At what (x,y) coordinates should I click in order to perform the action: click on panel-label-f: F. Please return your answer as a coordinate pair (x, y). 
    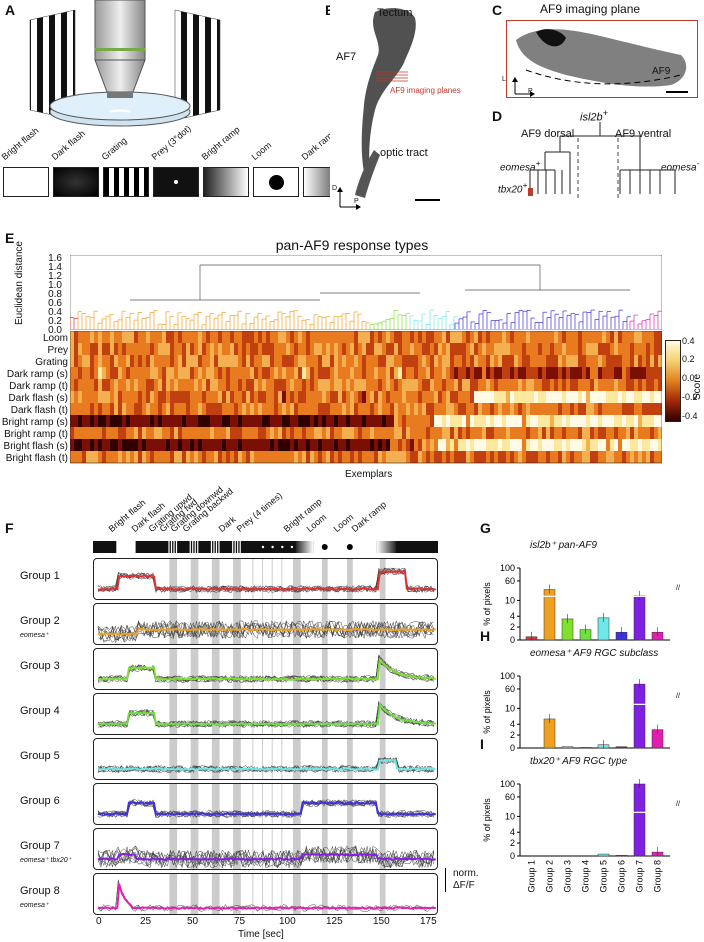
    Looking at the image, I should click on (9, 528).